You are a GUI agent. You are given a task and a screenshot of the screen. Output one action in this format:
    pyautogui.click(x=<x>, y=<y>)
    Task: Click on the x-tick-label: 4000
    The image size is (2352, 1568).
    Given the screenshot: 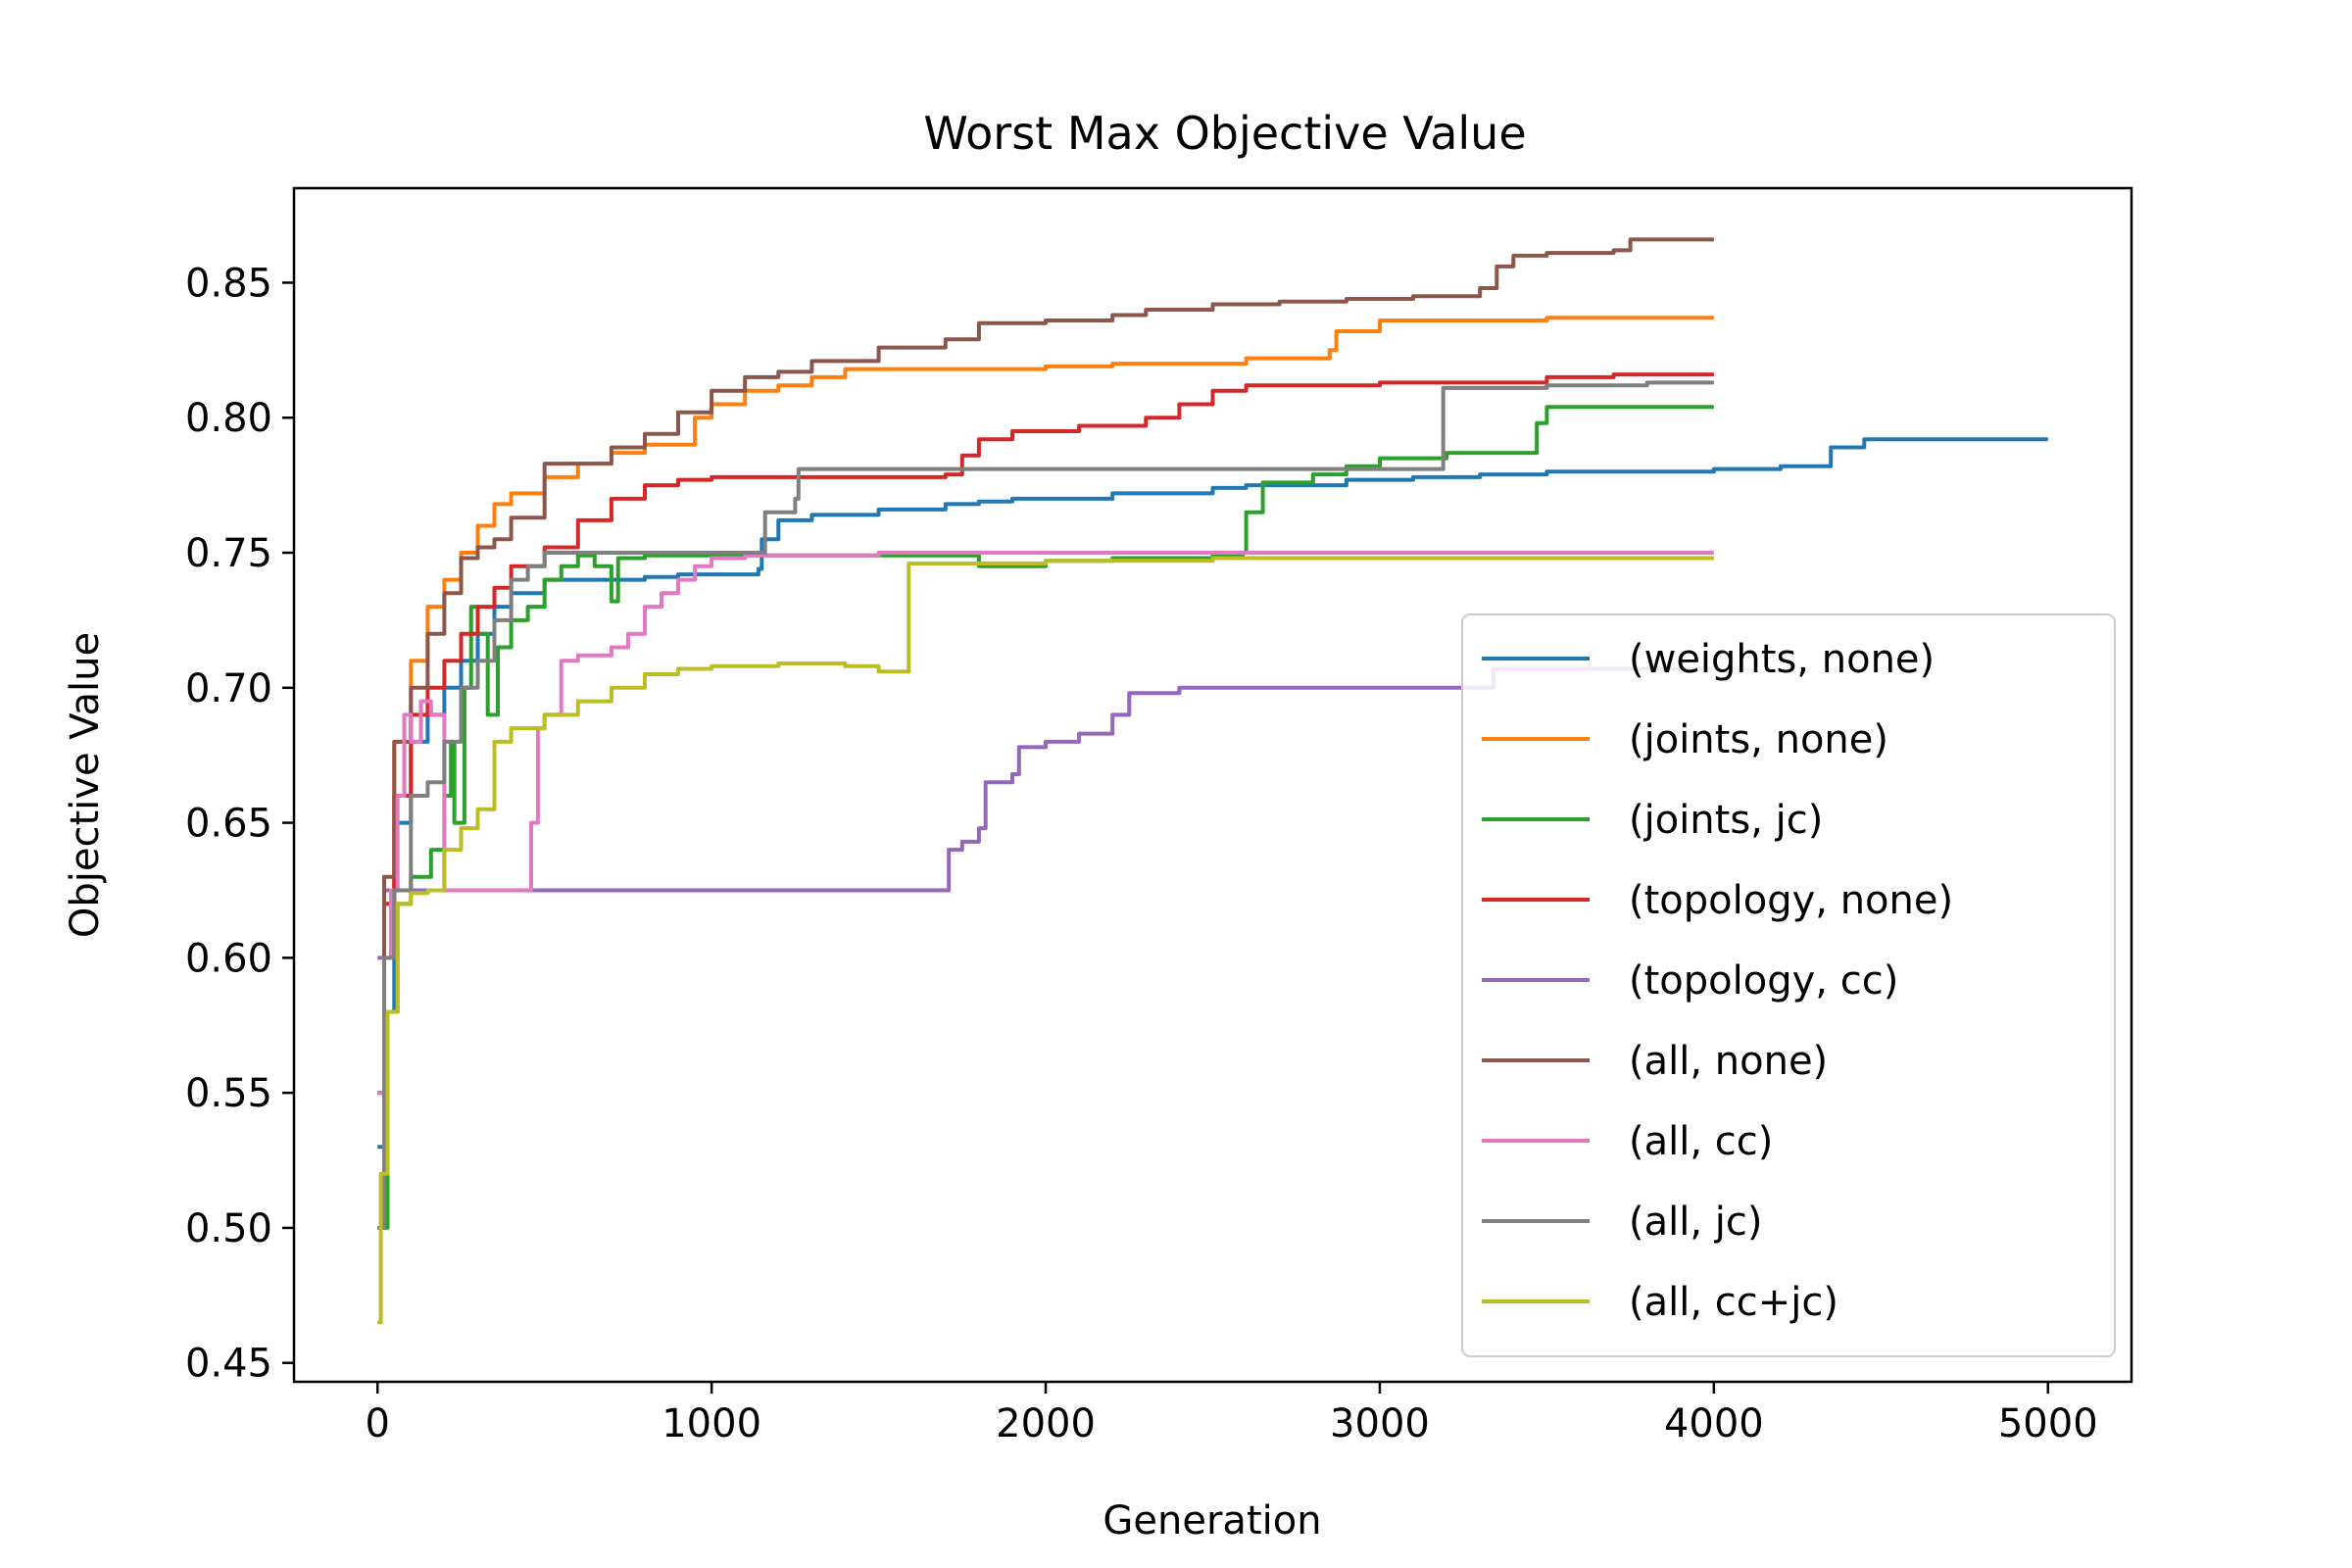 What is the action you would take?
    pyautogui.click(x=1714, y=1423)
    